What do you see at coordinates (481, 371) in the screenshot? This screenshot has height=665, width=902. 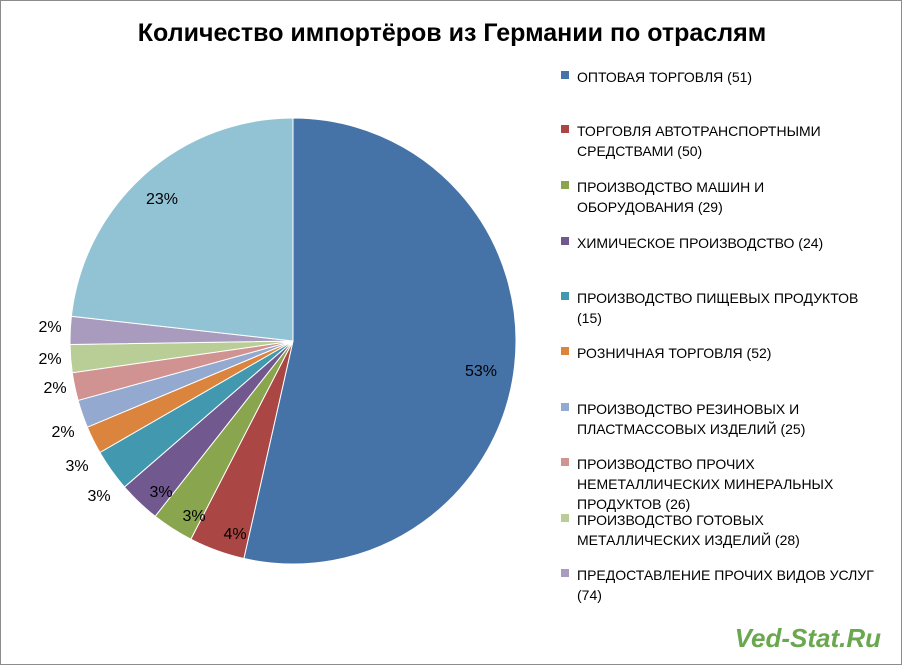 I see `data-label-0: 53%` at bounding box center [481, 371].